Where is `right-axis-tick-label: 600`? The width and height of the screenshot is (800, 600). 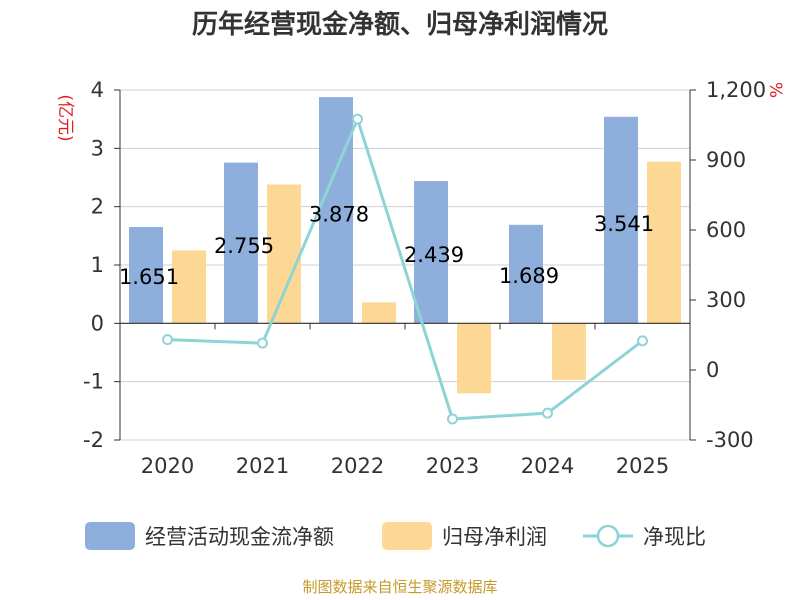 right-axis-tick-label: 600 is located at coordinates (726, 230).